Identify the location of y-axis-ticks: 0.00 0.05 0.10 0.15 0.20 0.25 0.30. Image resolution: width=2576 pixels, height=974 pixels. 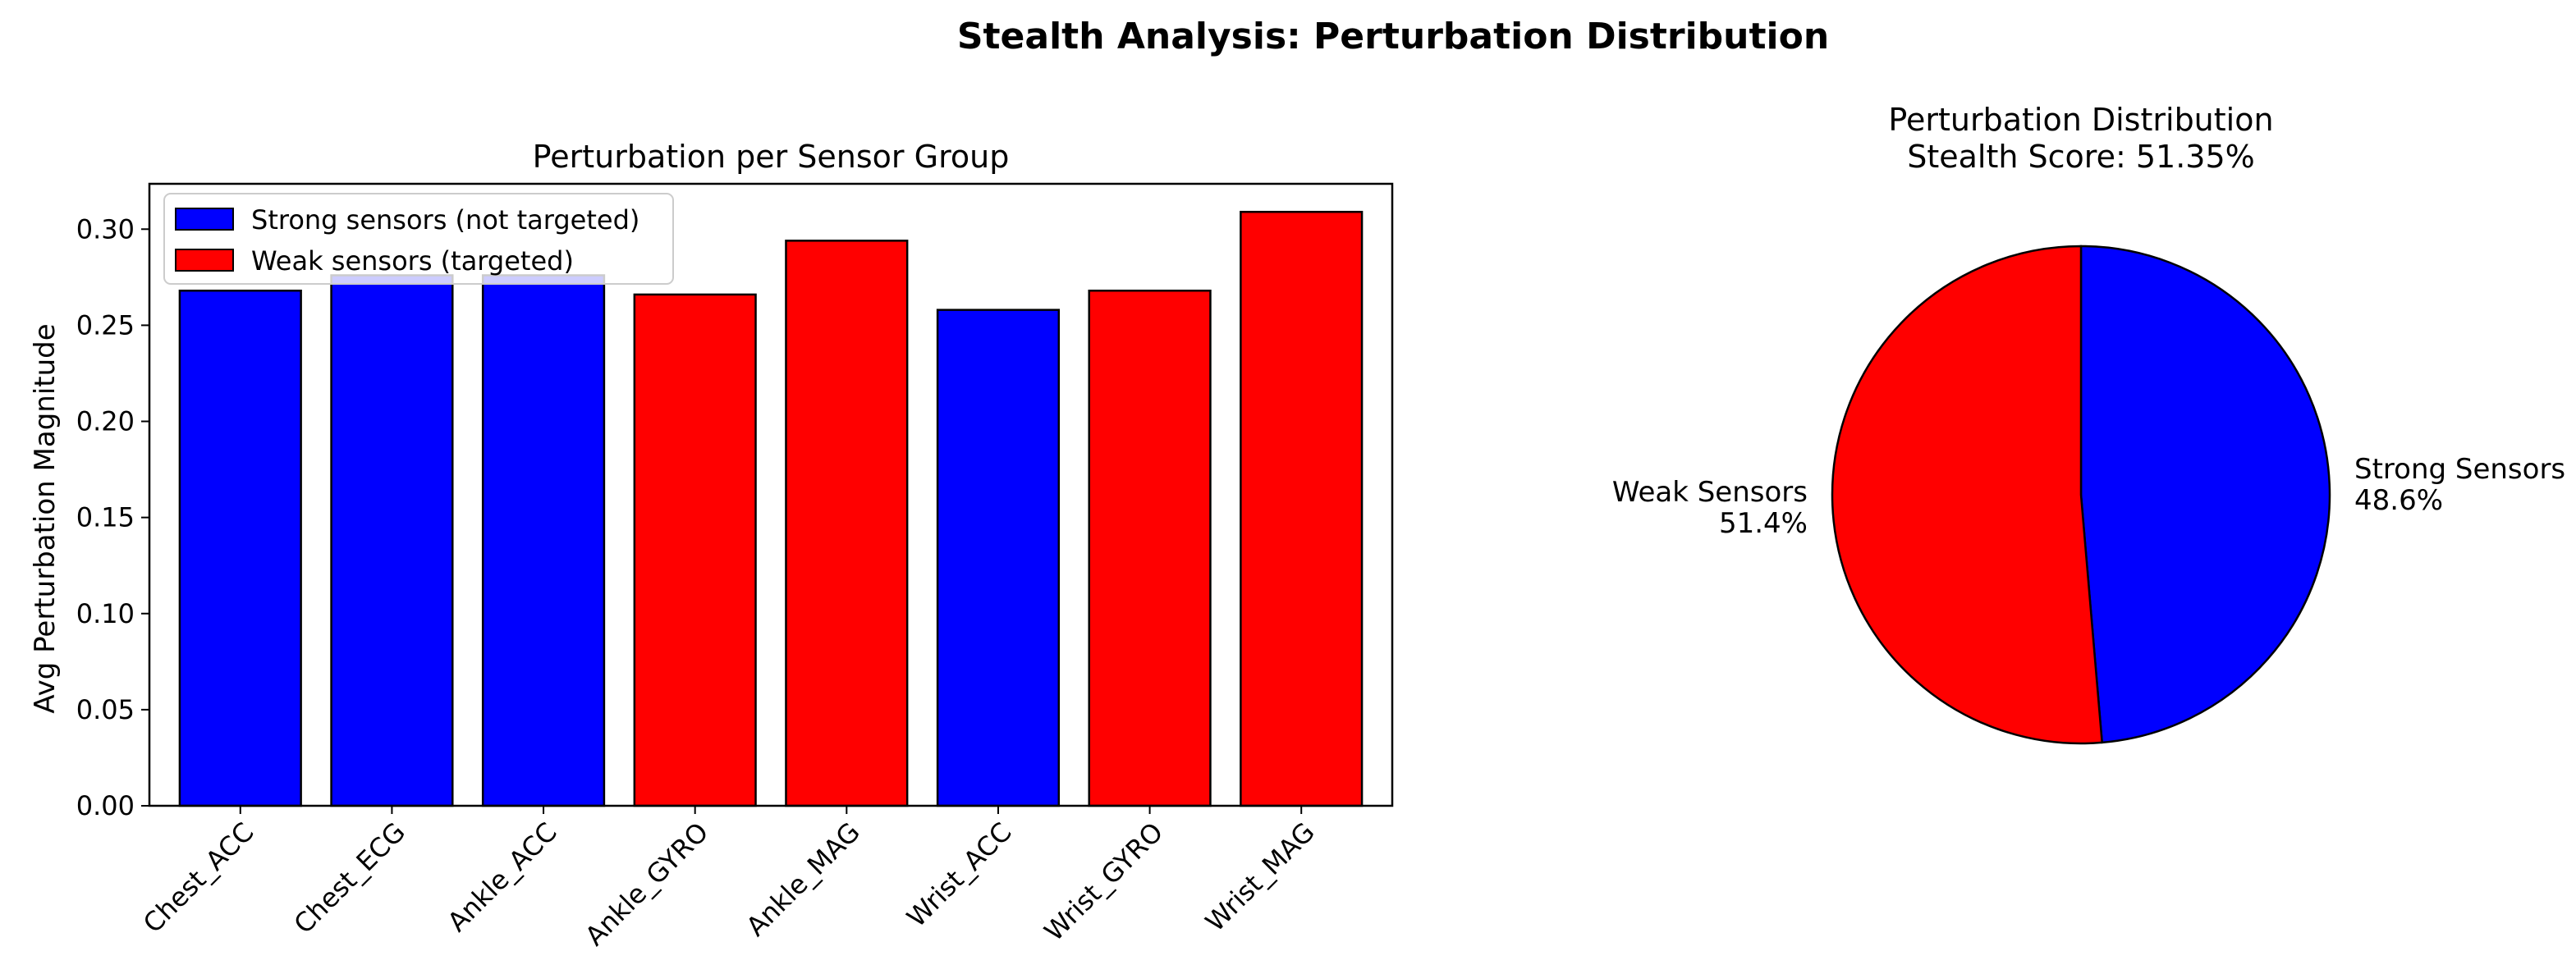
(113, 517).